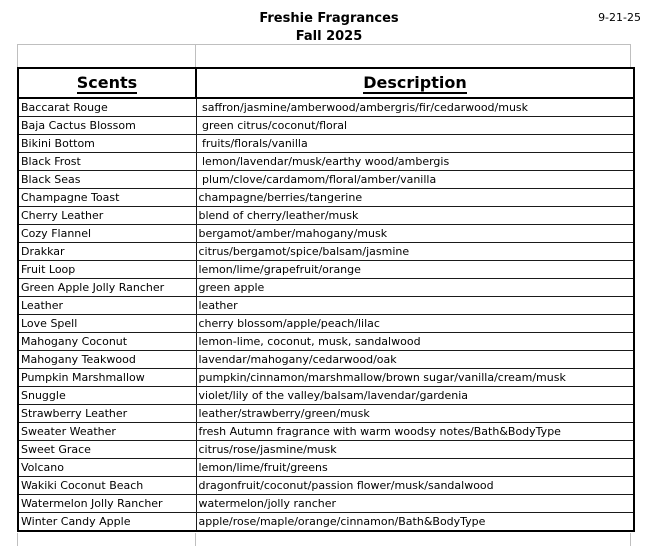 The image size is (658, 546). Describe the element at coordinates (107, 522) in the screenshot. I see `scent-cell: Winter Candy Apple` at that location.